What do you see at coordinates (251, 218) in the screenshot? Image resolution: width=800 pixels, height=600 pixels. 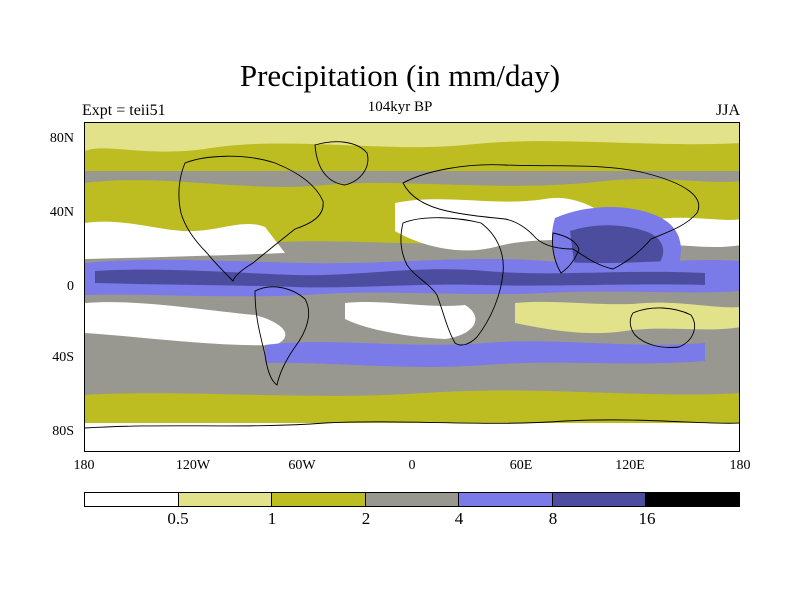 I see `north-america-outline` at bounding box center [251, 218].